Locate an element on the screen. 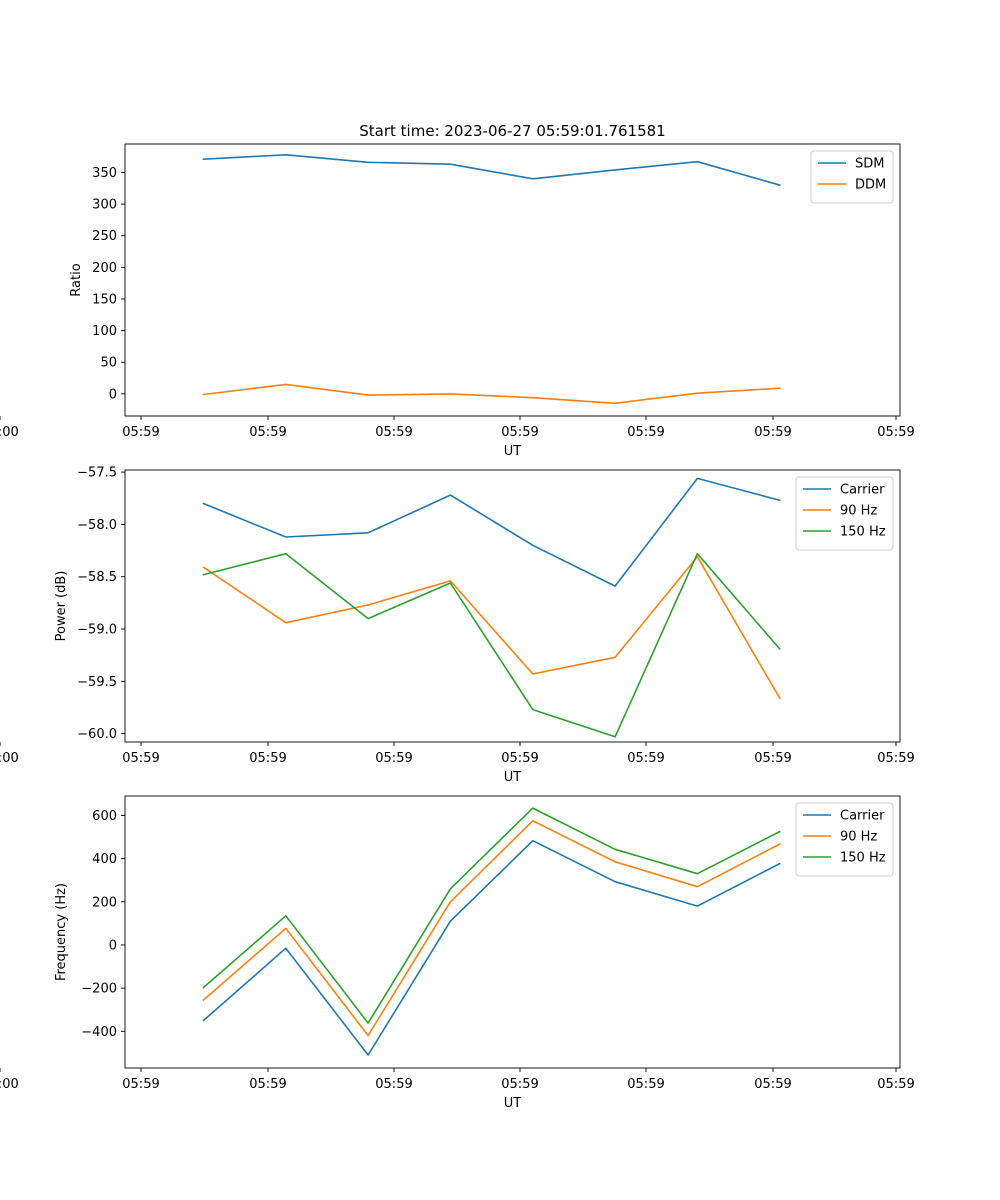 The width and height of the screenshot is (1000, 1200). legend-label: SDM is located at coordinates (869, 164).